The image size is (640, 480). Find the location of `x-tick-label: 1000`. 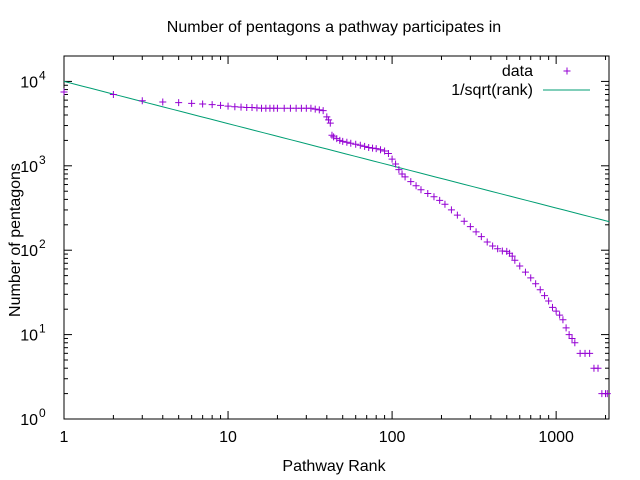

x-tick-label: 1000 is located at coordinates (556, 437).